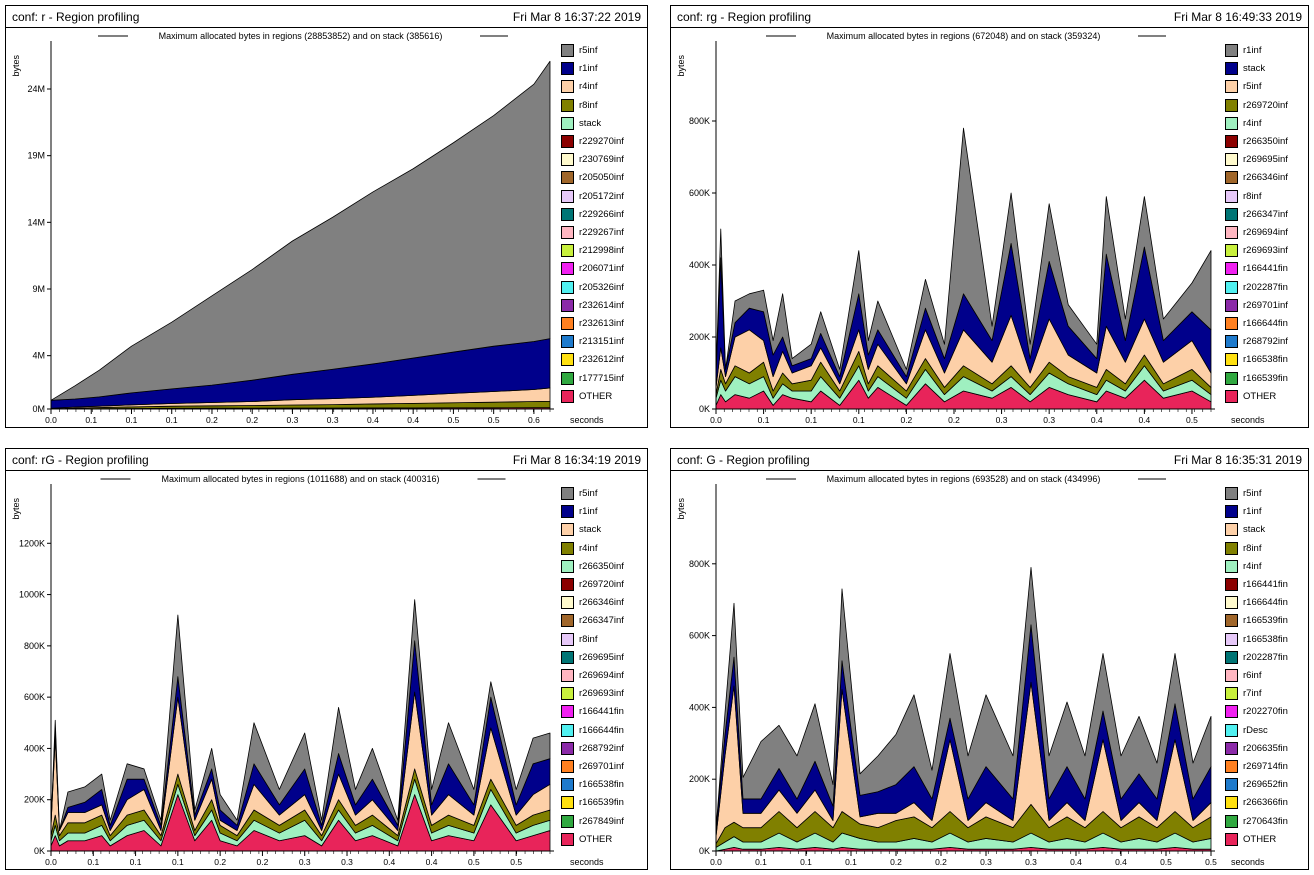  What do you see at coordinates (576, 17) in the screenshot?
I see `date-label: Fri Mar 8 16:37:22 2019` at bounding box center [576, 17].